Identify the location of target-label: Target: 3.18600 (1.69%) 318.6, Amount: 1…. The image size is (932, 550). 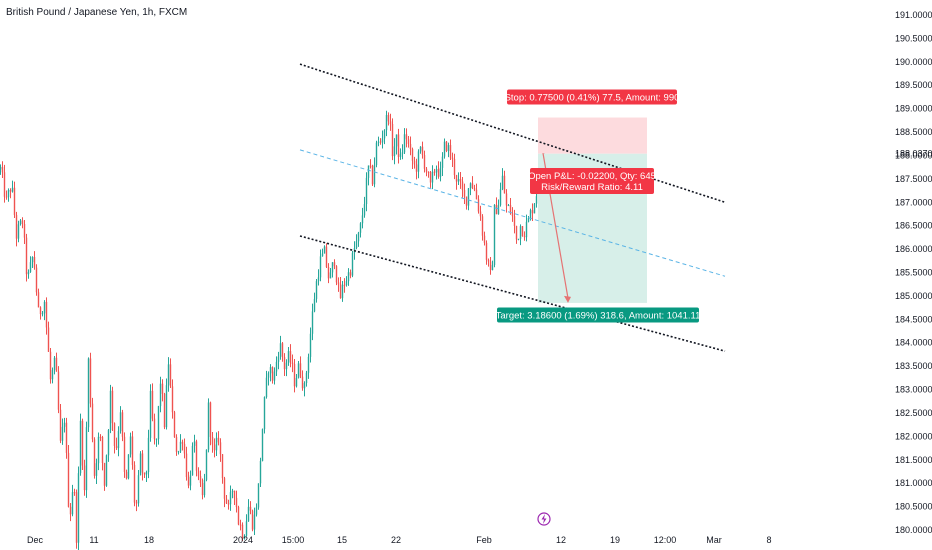
(598, 315).